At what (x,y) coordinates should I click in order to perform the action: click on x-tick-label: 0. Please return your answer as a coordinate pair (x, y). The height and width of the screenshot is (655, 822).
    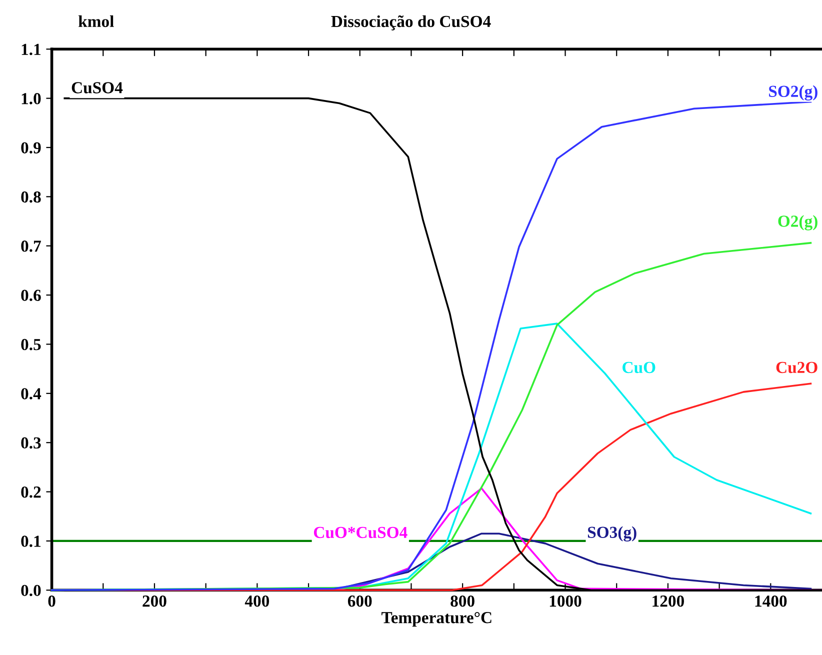
    Looking at the image, I should click on (52, 601).